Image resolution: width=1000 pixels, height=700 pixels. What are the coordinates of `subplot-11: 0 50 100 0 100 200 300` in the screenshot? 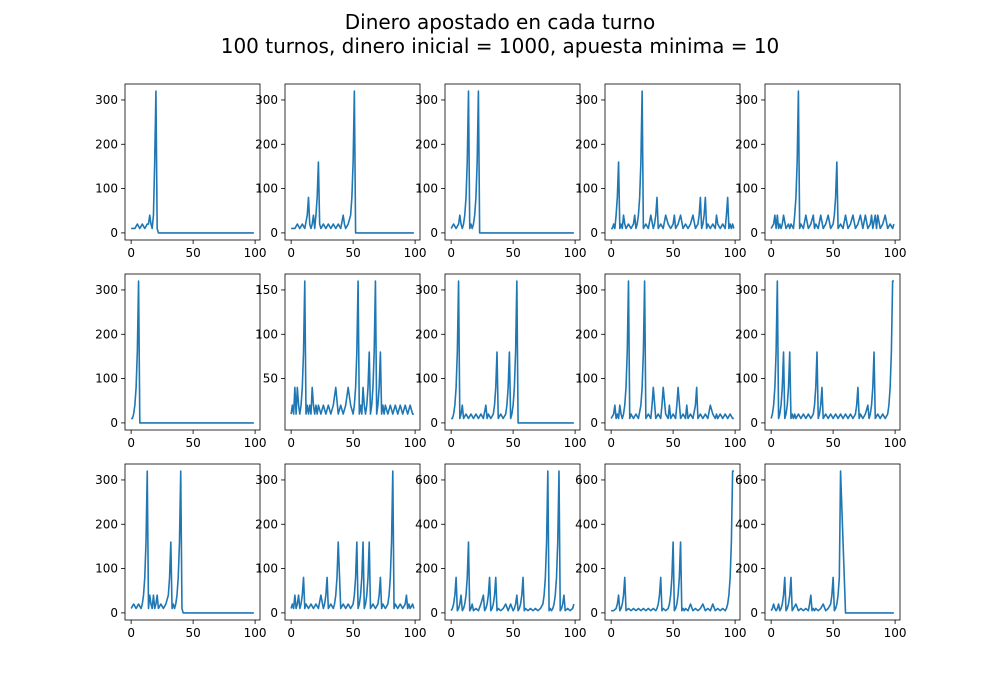 It's located at (181, 551).